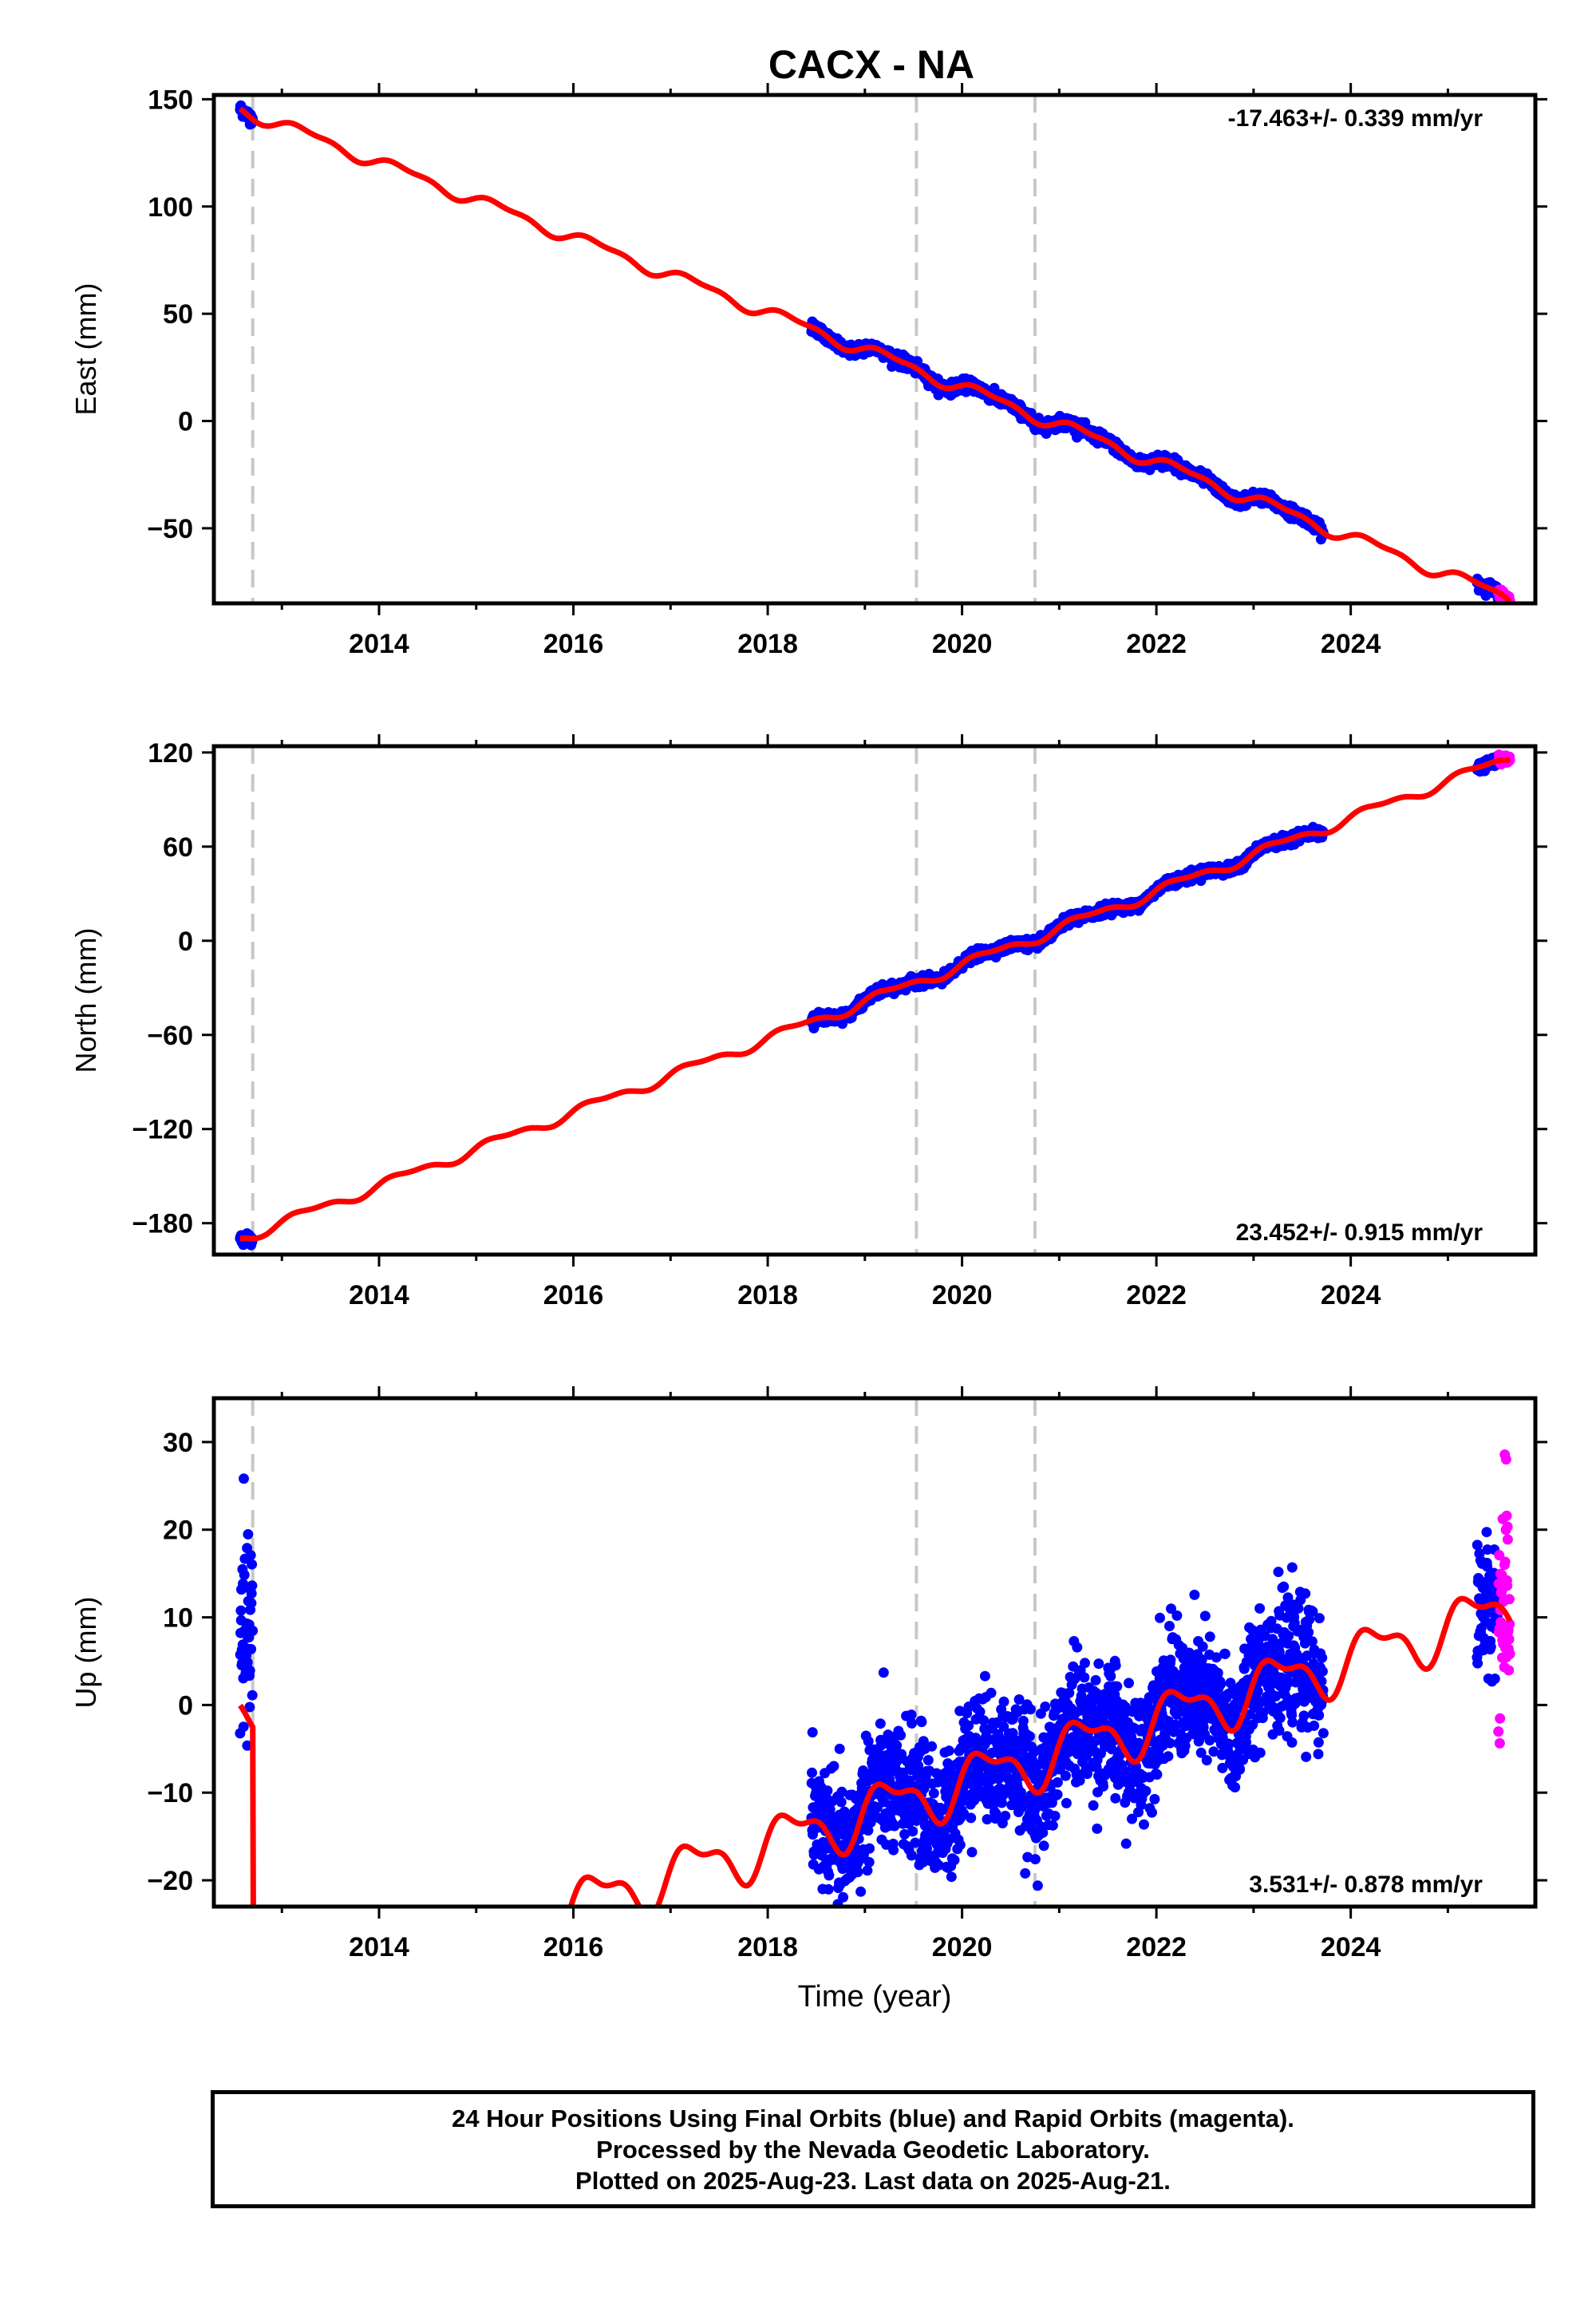 This screenshot has height=2316, width=1596. What do you see at coordinates (178, 314) in the screenshot?
I see `y-tick-label: 50` at bounding box center [178, 314].